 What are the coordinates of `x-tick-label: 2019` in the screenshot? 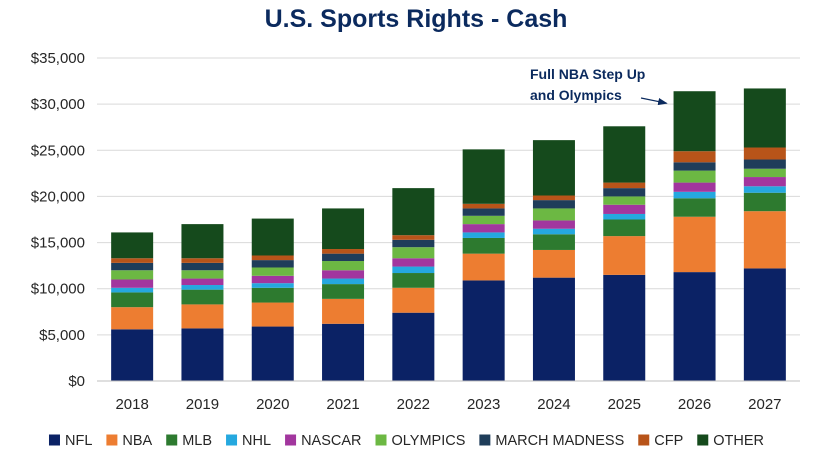 It's located at (202, 404).